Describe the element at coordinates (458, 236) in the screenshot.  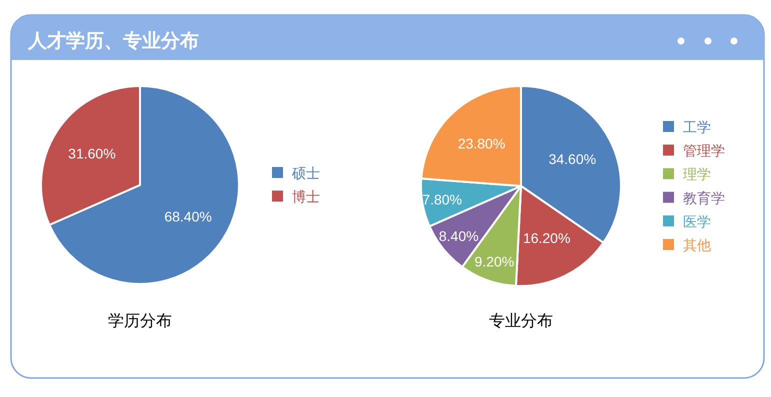
I see `data-label: 8.40%` at that location.